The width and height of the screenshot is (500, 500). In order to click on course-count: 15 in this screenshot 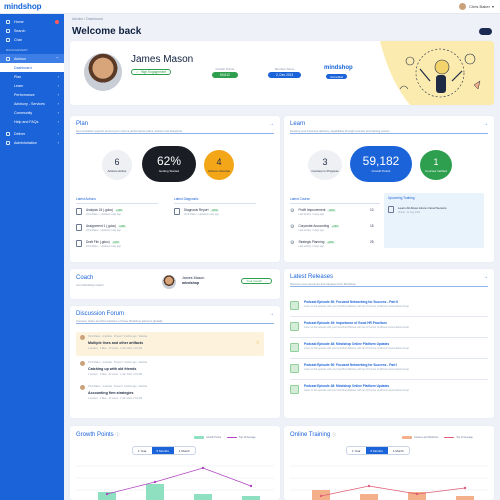, I will do `click(372, 226)`.